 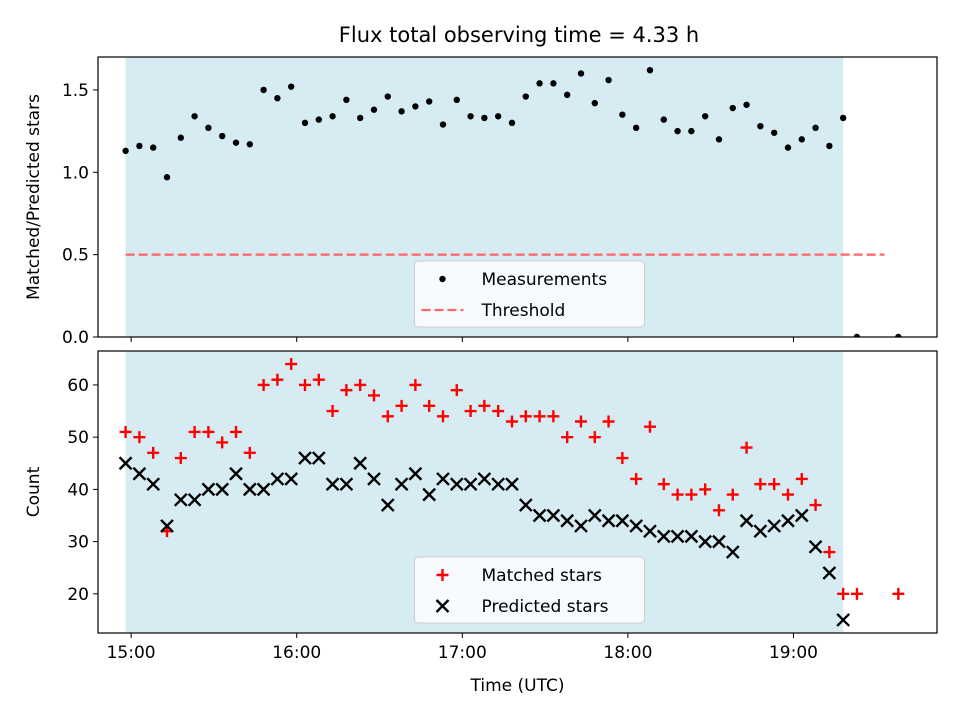 I want to click on legend-box, so click(x=529, y=590).